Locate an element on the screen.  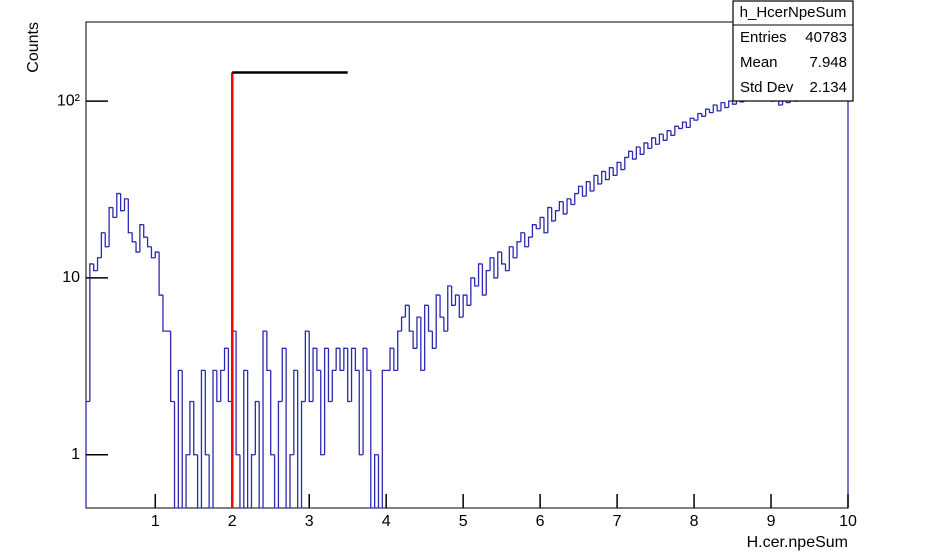
x-tick-label: 5 is located at coordinates (463, 521).